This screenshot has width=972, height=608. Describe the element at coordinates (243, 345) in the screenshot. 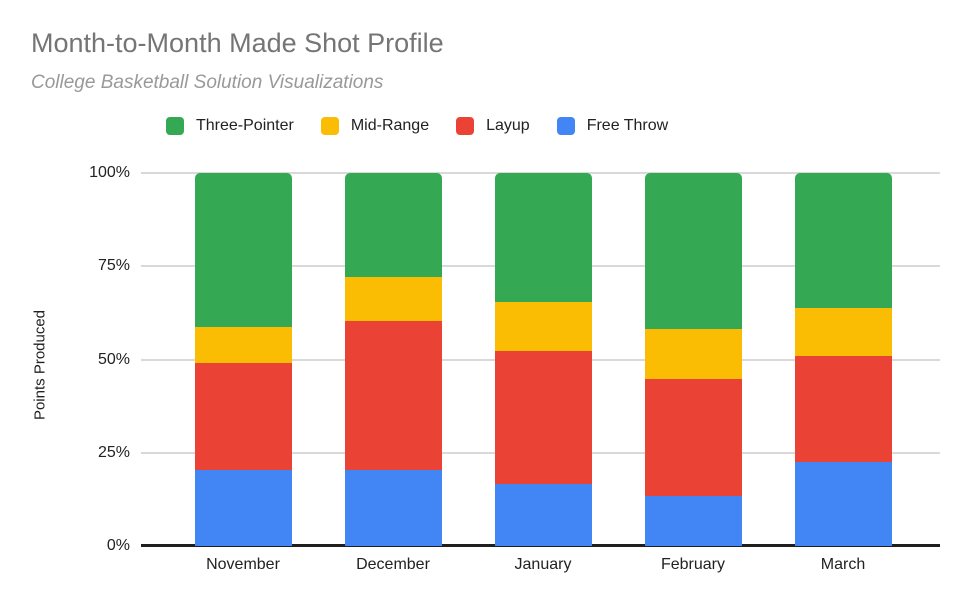

I see `bar-segment-november-mid-range` at that location.